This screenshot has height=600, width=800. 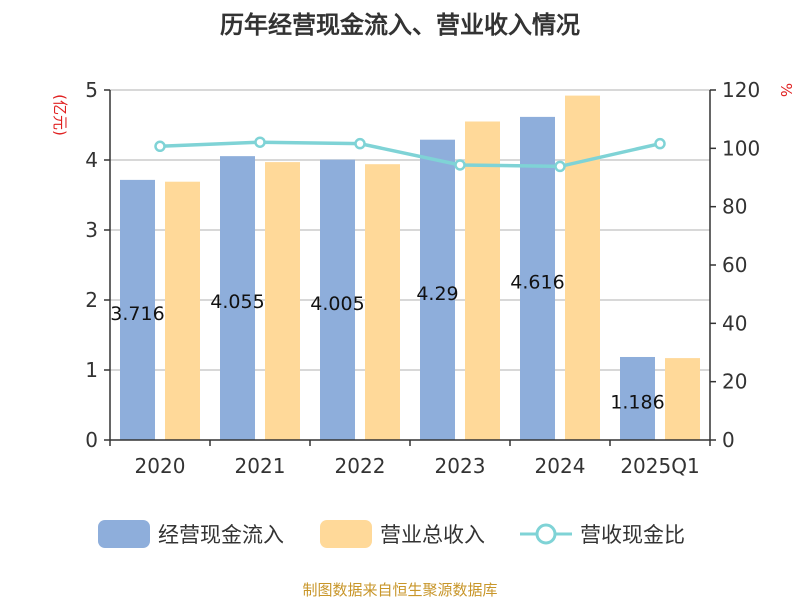 What do you see at coordinates (237, 302) in the screenshot?
I see `cash-inflow-value-label: 4.055` at bounding box center [237, 302].